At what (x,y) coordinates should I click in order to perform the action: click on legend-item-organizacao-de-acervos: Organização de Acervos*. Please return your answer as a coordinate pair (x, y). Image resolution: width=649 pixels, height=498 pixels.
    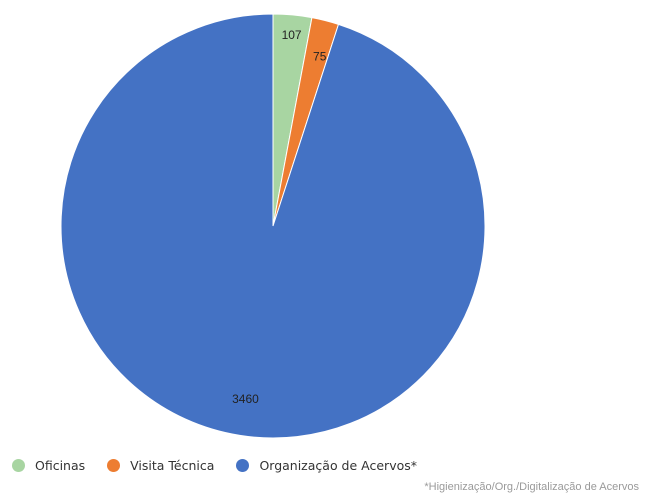
    Looking at the image, I should click on (326, 465).